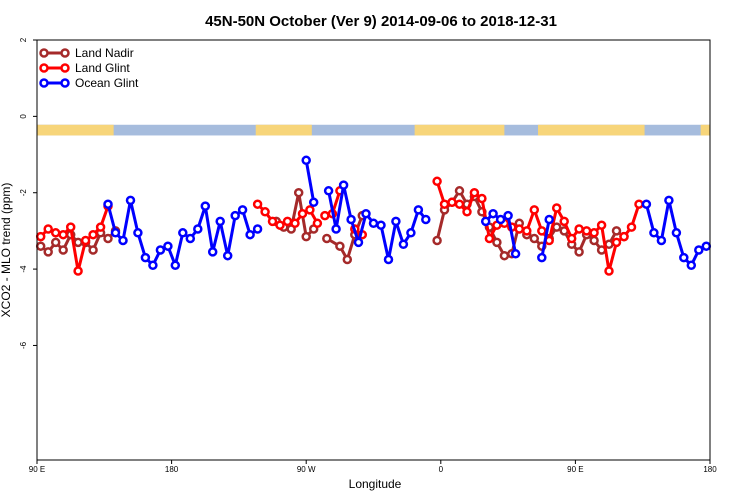 This screenshot has height=500, width=750. Describe the element at coordinates (373, 467) in the screenshot. I see `x-axis: 90 E 180 90 W 0 90 E 180` at that location.